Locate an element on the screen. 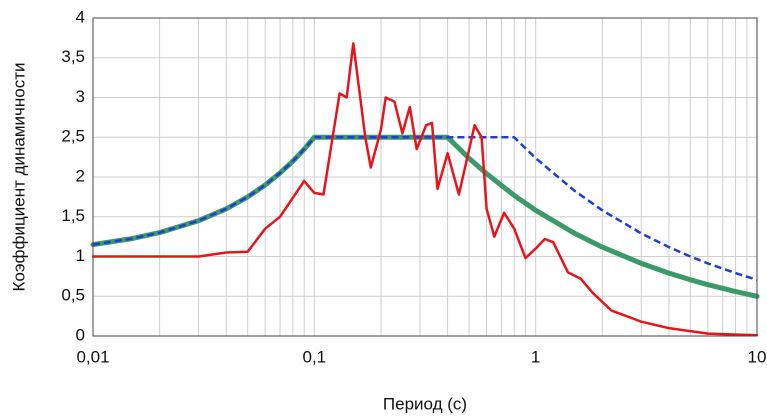 This screenshot has width=767, height=417. x-tick-label: 10 is located at coordinates (757, 356).